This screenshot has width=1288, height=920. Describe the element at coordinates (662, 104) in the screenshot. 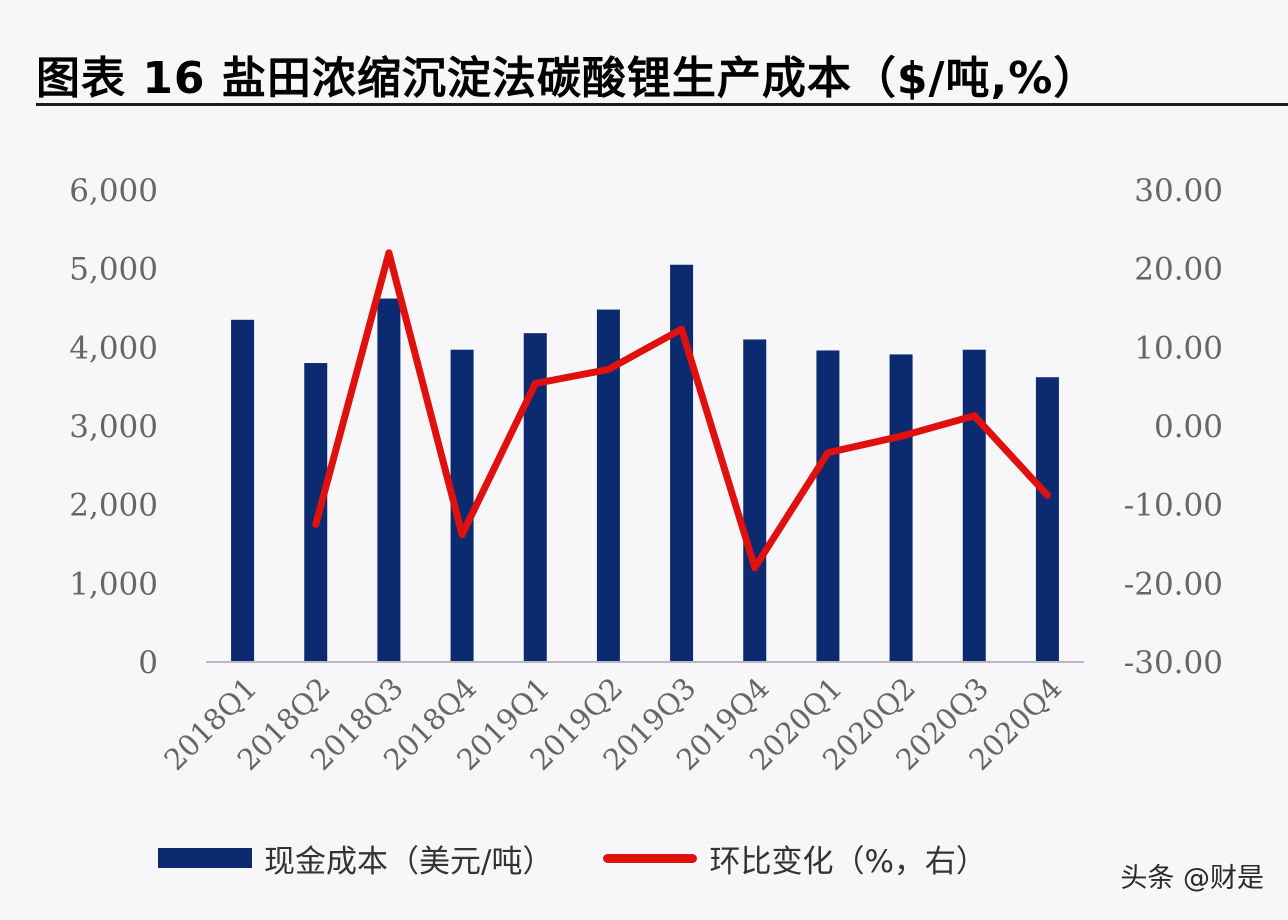

I see `title-divider` at that location.